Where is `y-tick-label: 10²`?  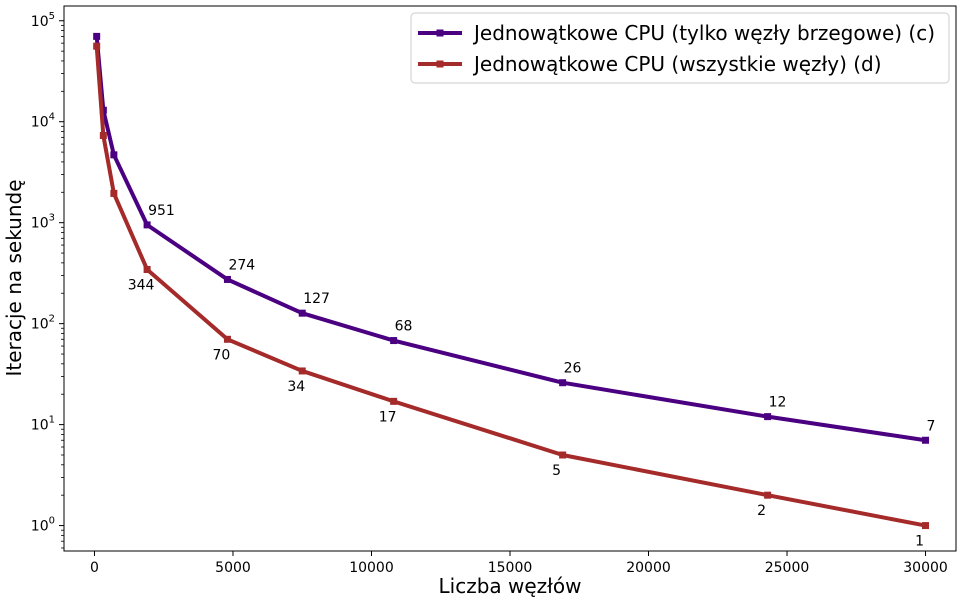 y-tick-label: 10² is located at coordinates (43, 323).